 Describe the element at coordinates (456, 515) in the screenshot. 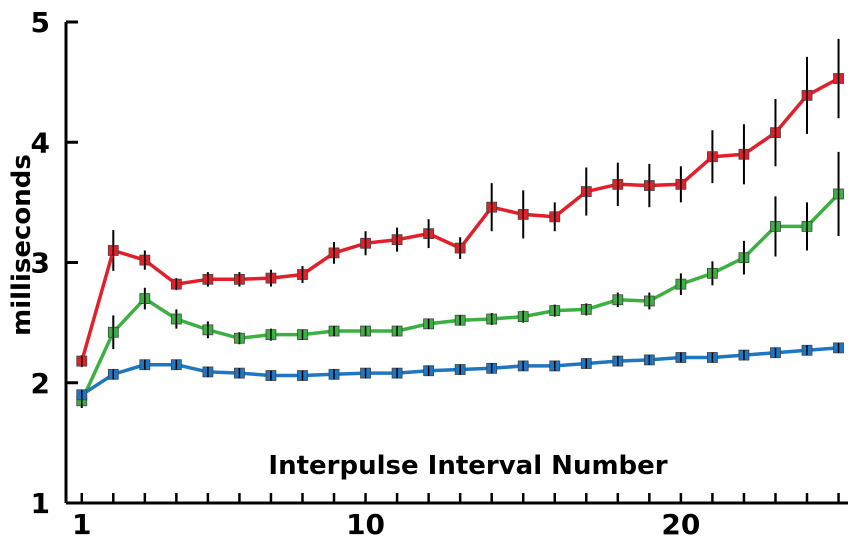

I see `x-ticks: 1 10 20` at that location.